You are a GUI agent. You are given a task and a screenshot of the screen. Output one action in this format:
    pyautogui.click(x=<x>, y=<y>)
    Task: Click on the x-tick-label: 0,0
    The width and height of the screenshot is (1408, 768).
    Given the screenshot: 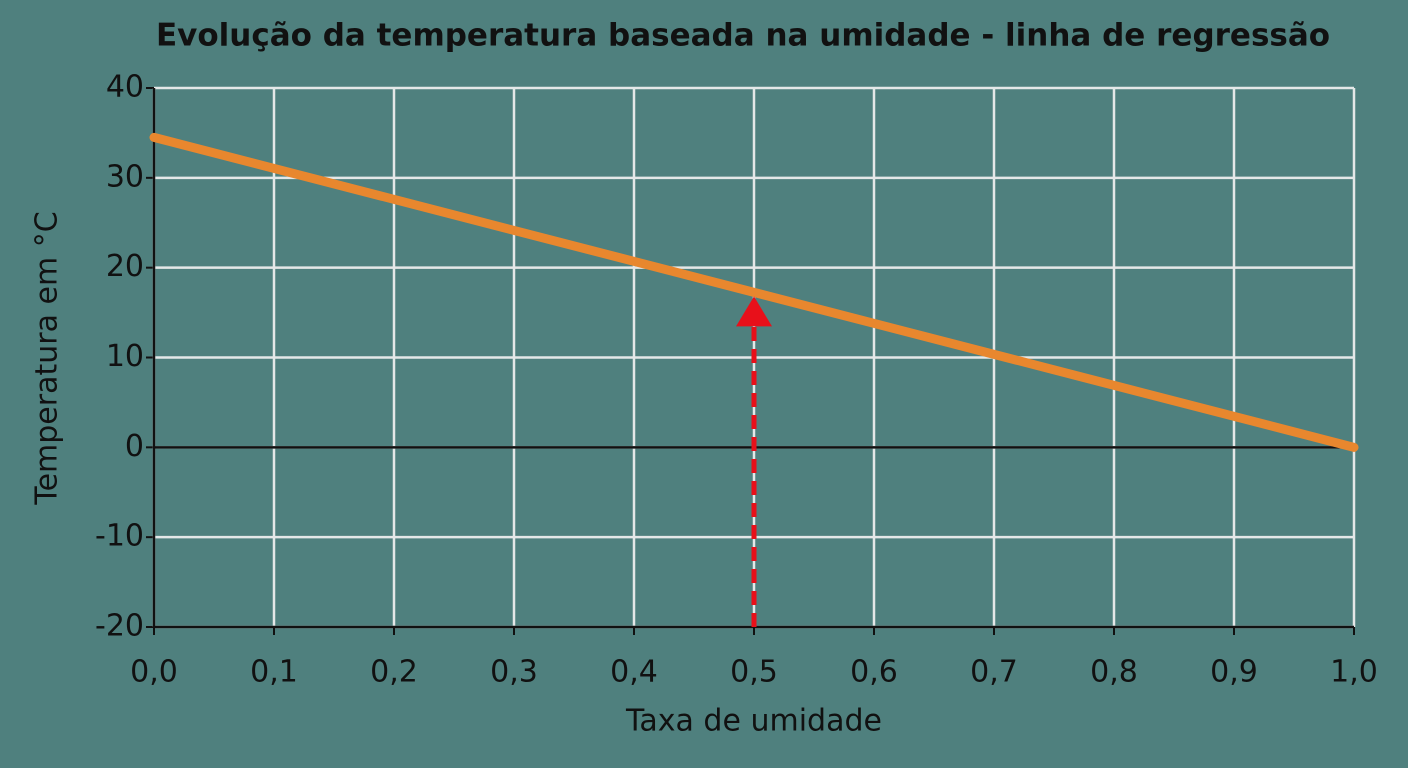 What is the action you would take?
    pyautogui.click(x=154, y=672)
    